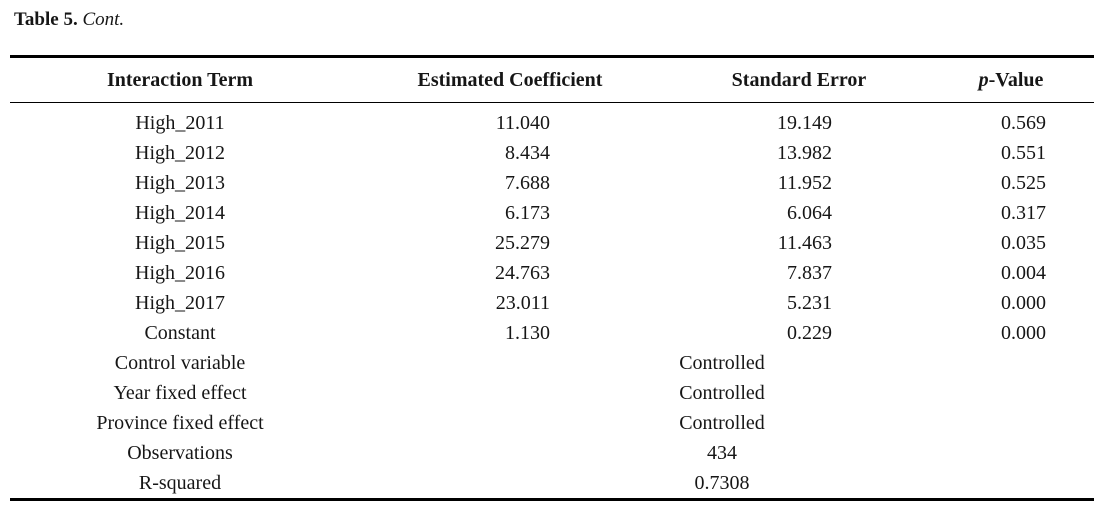  What do you see at coordinates (180, 423) in the screenshot?
I see `cell-span-label: Province fixed effect` at bounding box center [180, 423].